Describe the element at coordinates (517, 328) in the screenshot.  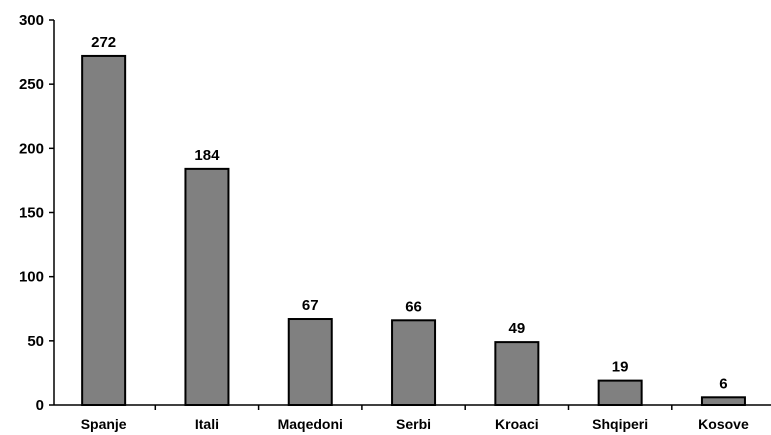
I see `data-label-kroaci: 49` at that location.